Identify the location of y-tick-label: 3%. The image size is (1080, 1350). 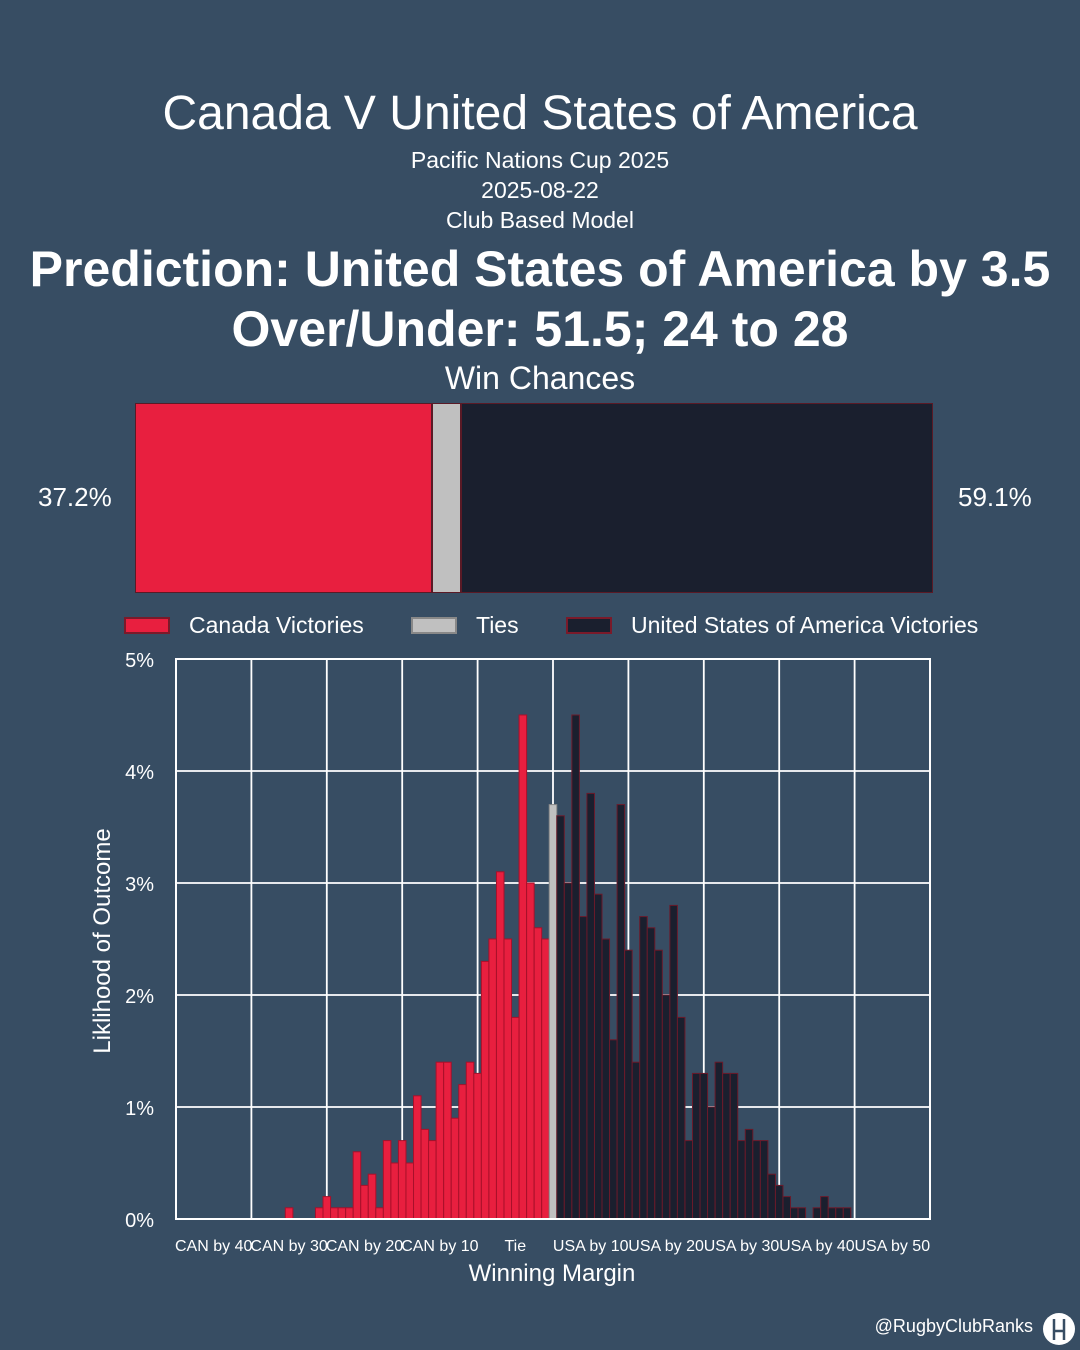
(139, 885).